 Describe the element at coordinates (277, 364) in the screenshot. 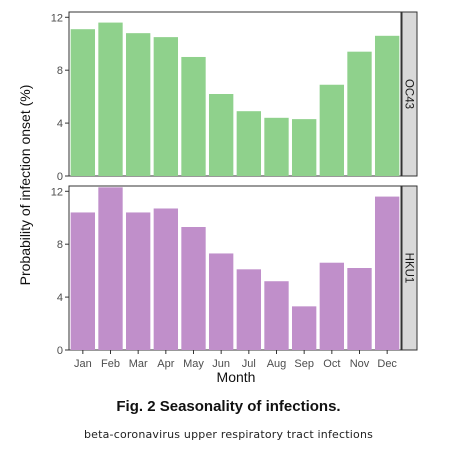

I see `x-tick-label-aug: Aug` at that location.